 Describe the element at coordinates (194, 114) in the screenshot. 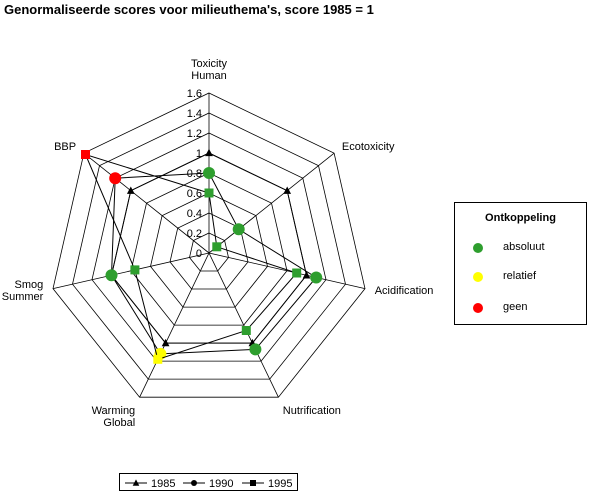

I see `tick-label: 1.4` at that location.